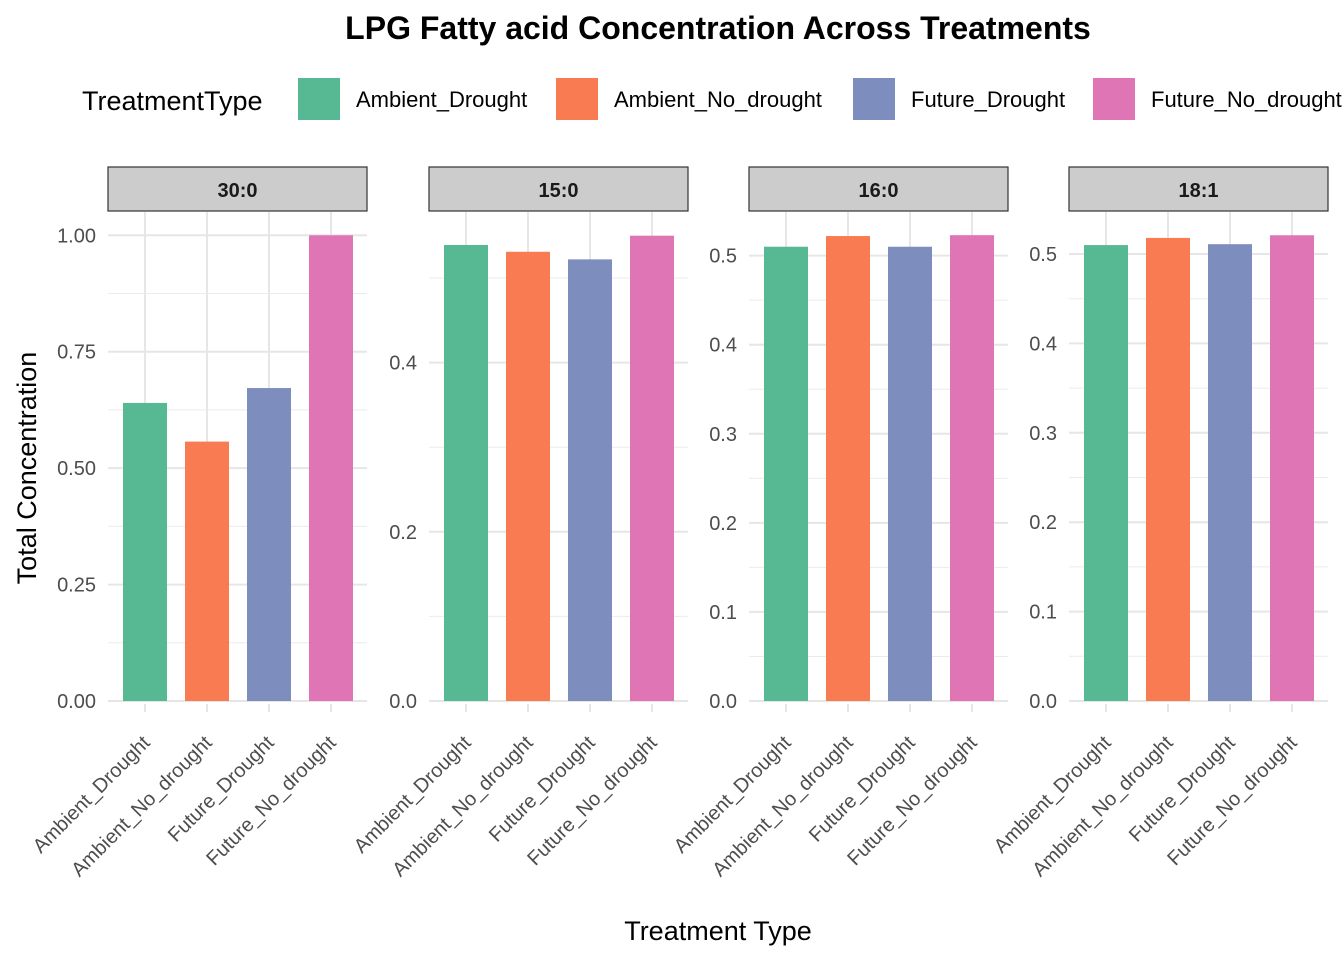 This screenshot has width=1344, height=965. I want to click on legend-item: Future_No_drought, so click(1217, 99).